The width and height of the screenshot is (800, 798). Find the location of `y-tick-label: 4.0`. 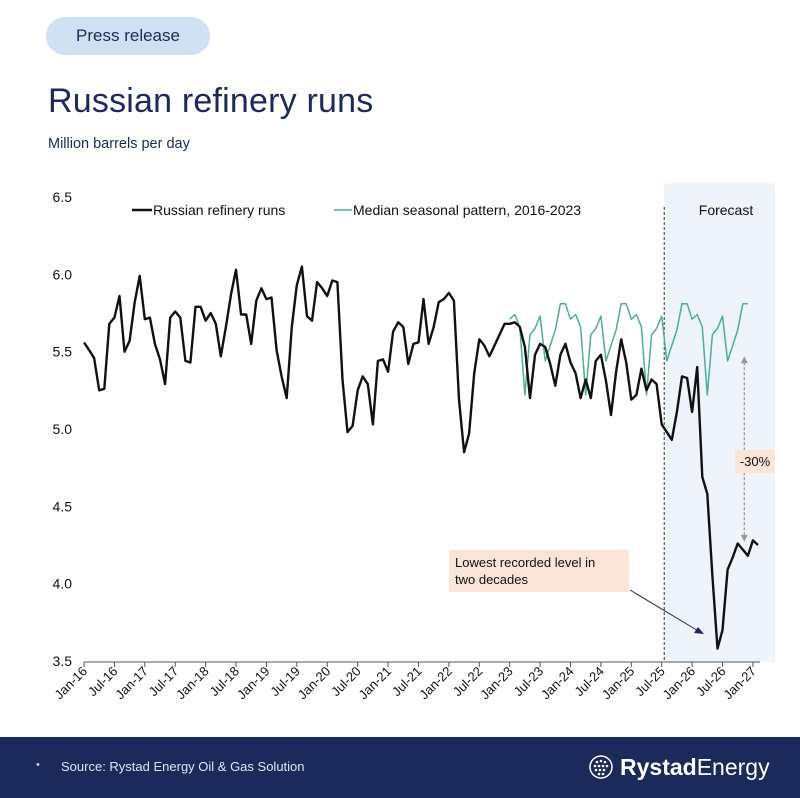

y-tick-label: 4.0 is located at coordinates (63, 584).